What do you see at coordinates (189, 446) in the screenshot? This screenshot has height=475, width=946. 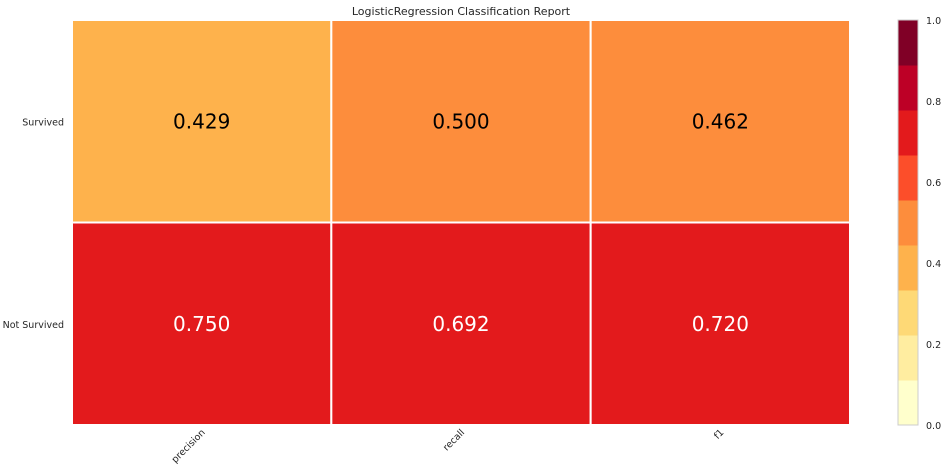 I see `x-tick-label: precision` at bounding box center [189, 446].